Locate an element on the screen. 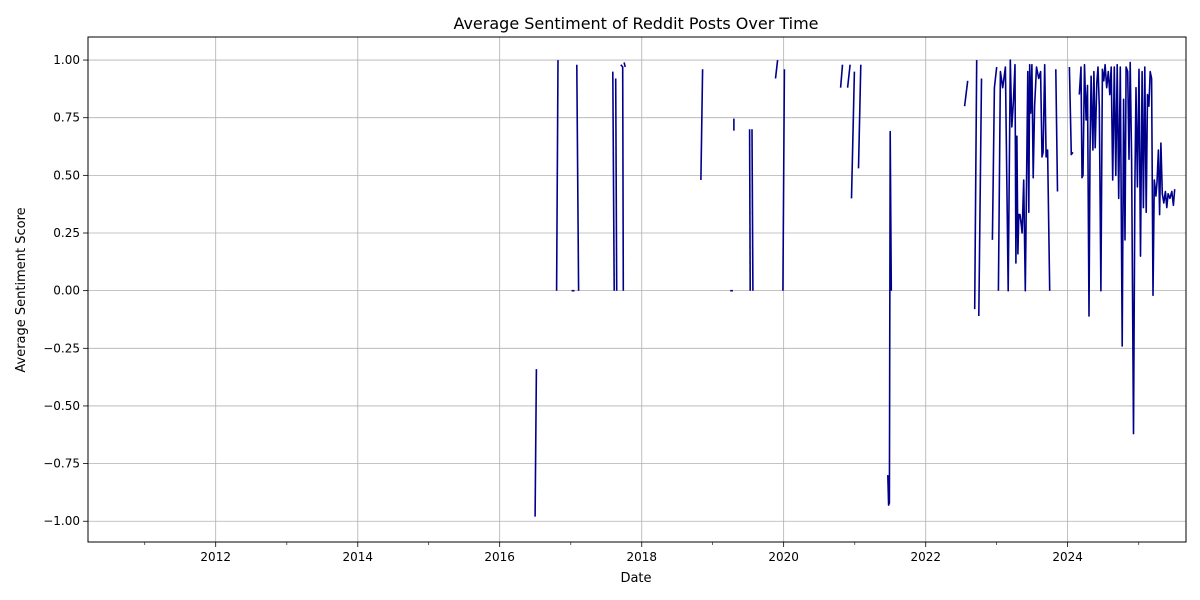  y-tick-label: 1.00 is located at coordinates (66, 60).